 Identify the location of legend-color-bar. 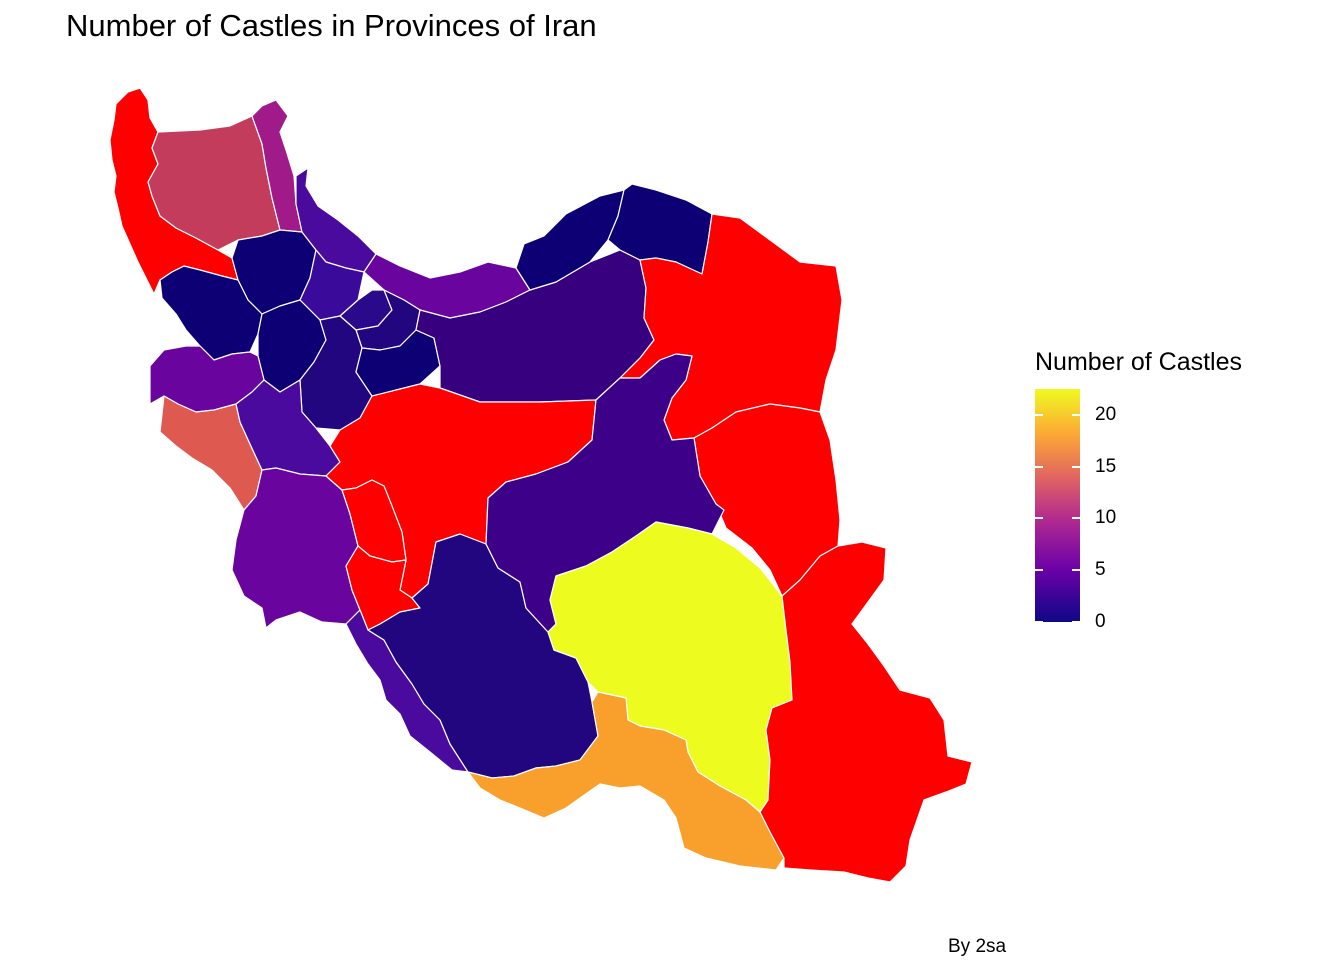
(1057, 505).